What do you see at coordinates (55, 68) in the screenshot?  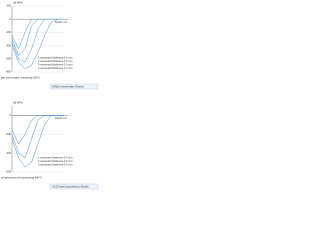 I see `legend-entry: 4 cemented thickness 1.2 mm` at bounding box center [55, 68].